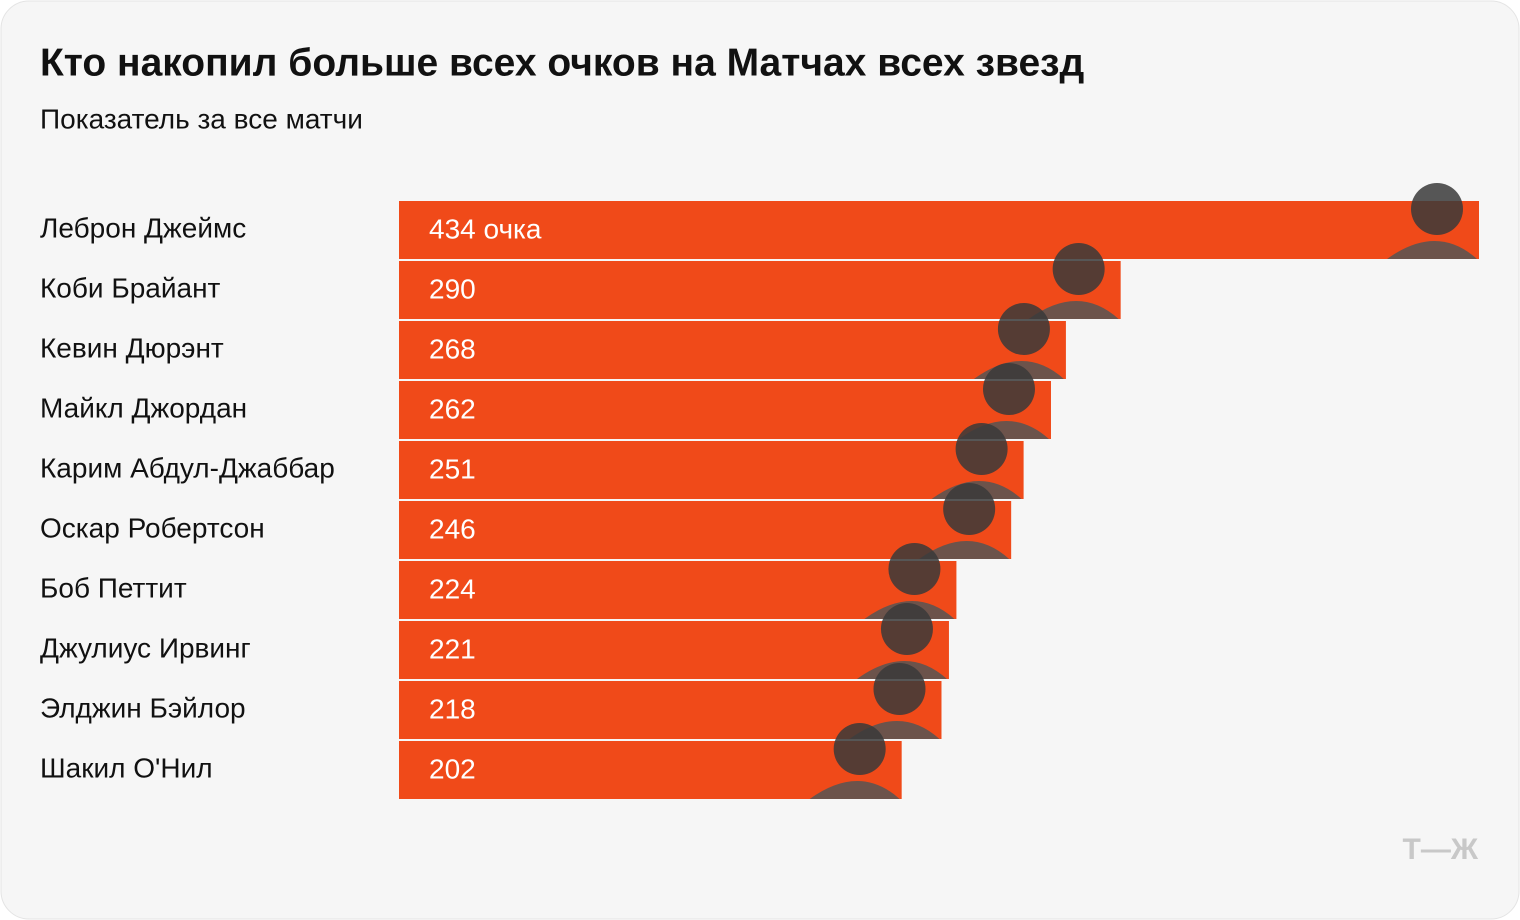  What do you see at coordinates (187, 467) in the screenshot?
I see `category-label: Карим Абдул-Джаббар` at bounding box center [187, 467].